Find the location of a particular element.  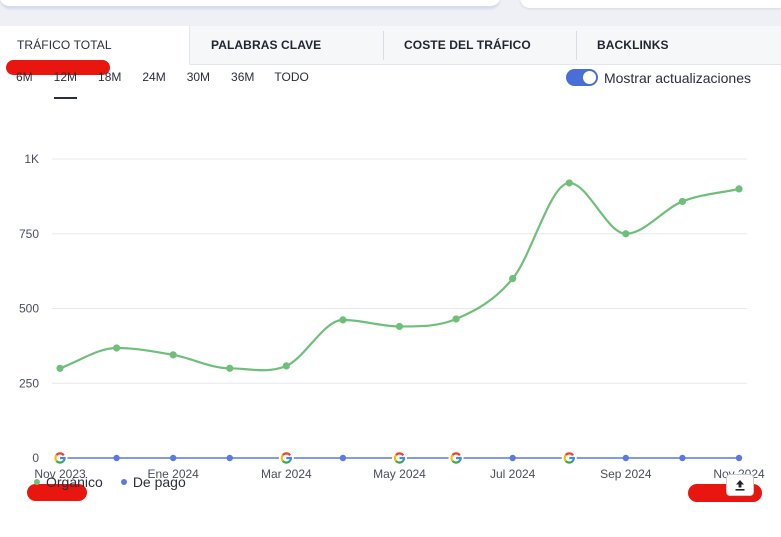

range-30m: 30M is located at coordinates (198, 81).